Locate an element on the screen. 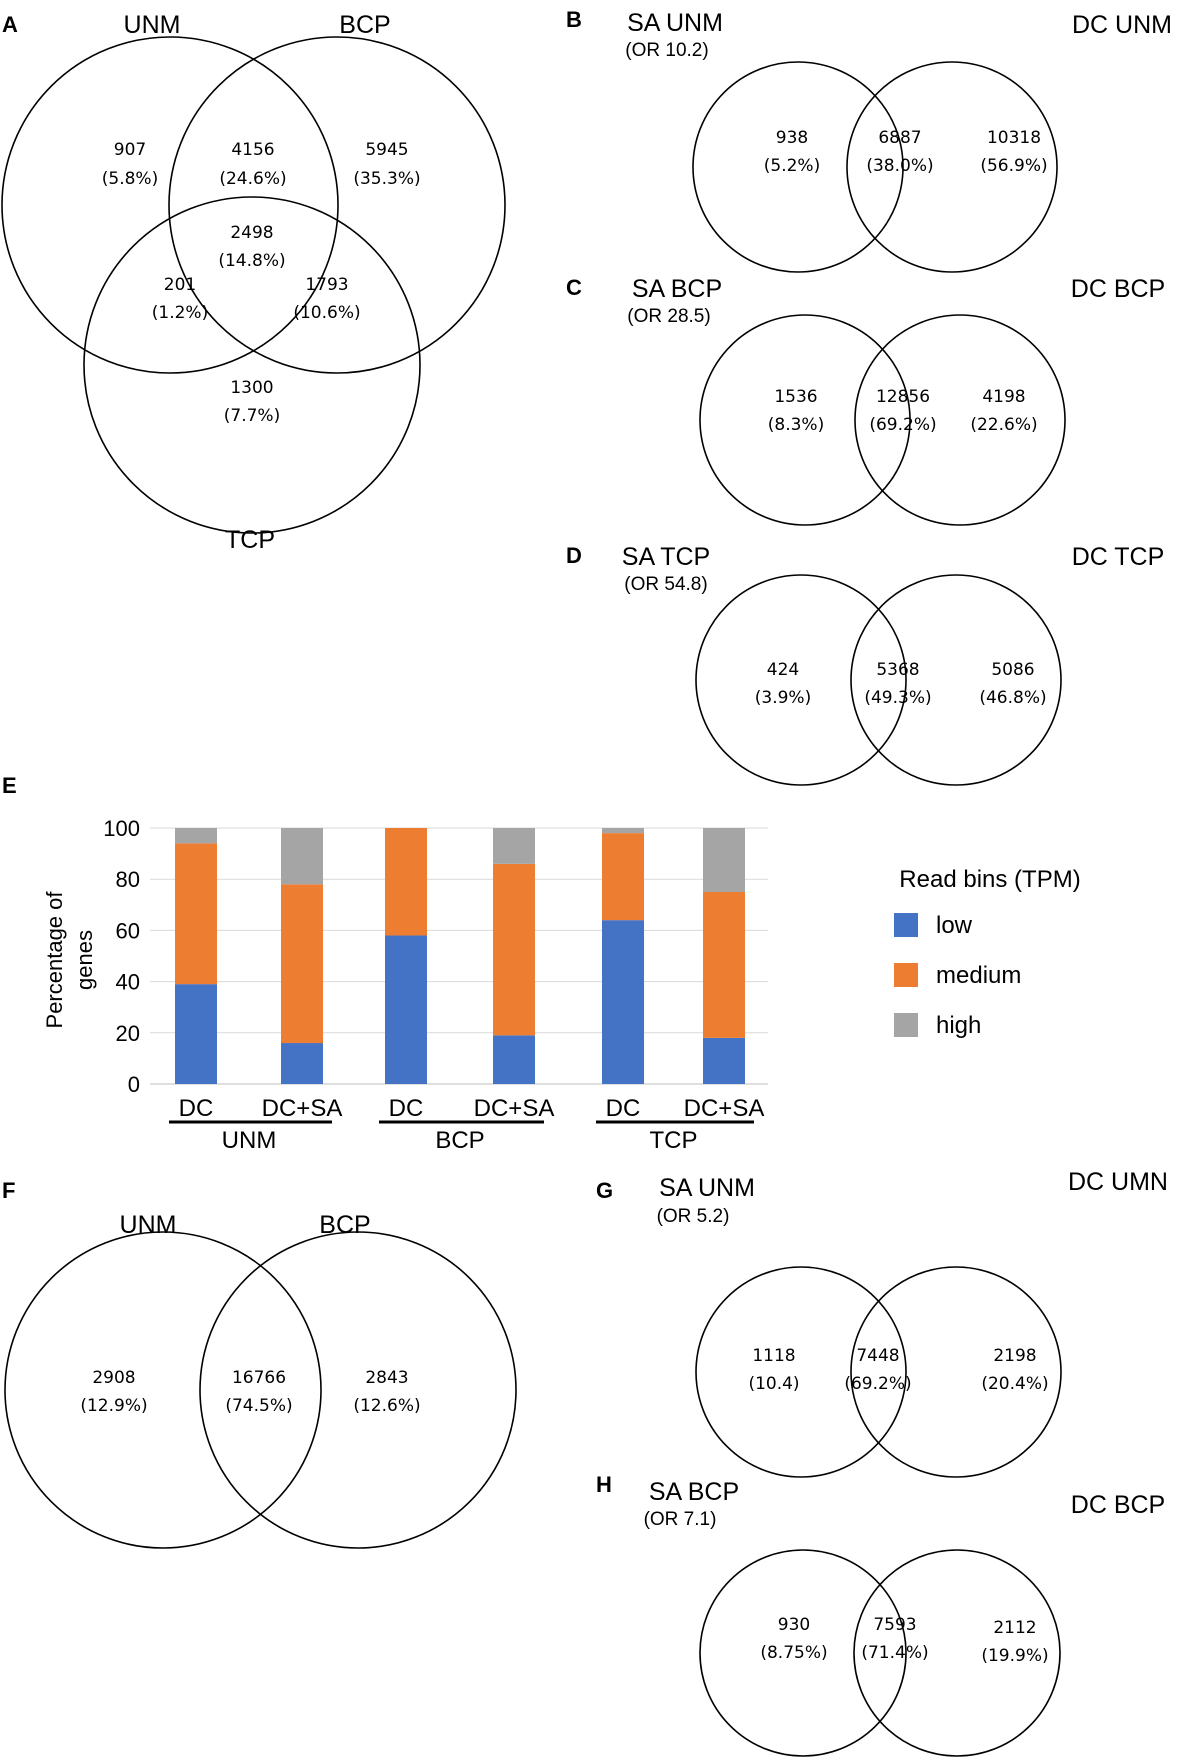  venn-f-pct: (74.5%) is located at coordinates (258, 1406).